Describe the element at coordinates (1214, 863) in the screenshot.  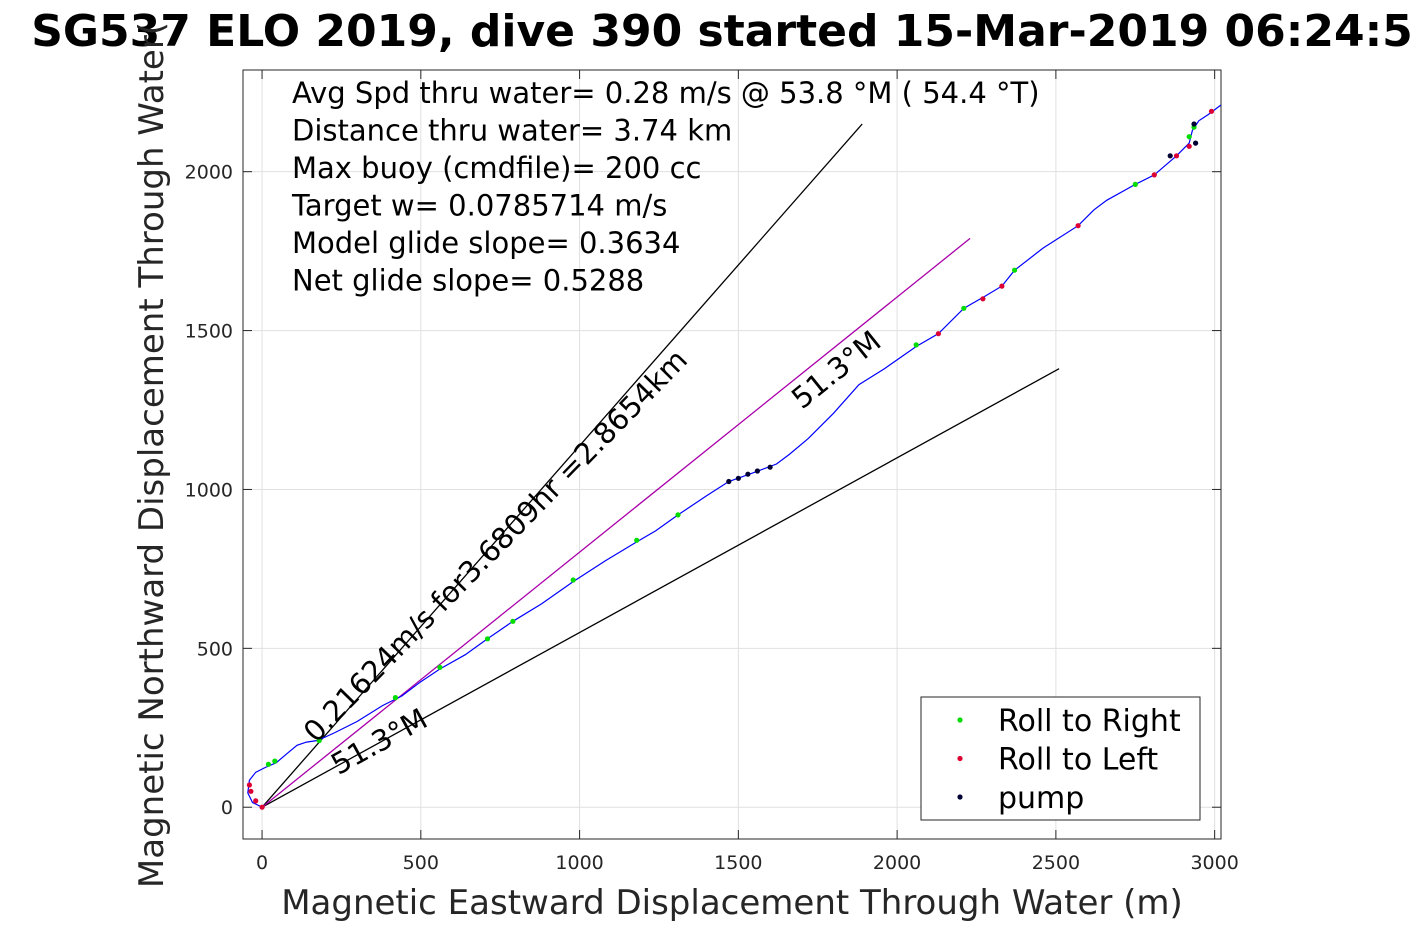
I see `x-tick-label: 3000` at that location.